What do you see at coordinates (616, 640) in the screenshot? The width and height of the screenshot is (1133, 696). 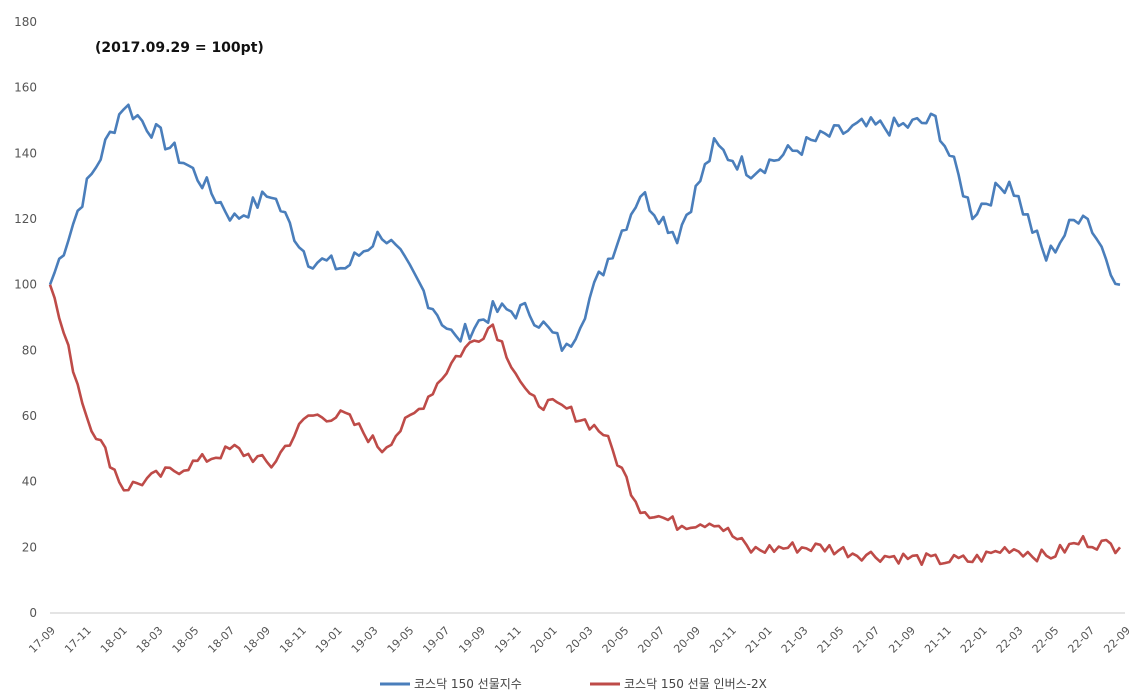 I see `x-tick-label: 20-05` at bounding box center [616, 640].